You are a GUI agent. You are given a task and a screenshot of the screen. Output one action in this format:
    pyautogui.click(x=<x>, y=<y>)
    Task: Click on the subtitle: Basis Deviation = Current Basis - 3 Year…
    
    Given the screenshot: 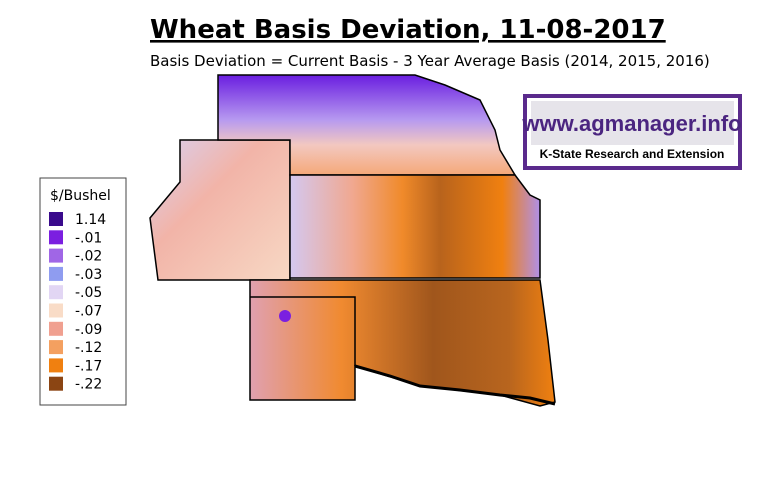 What is the action you would take?
    pyautogui.click(x=430, y=61)
    